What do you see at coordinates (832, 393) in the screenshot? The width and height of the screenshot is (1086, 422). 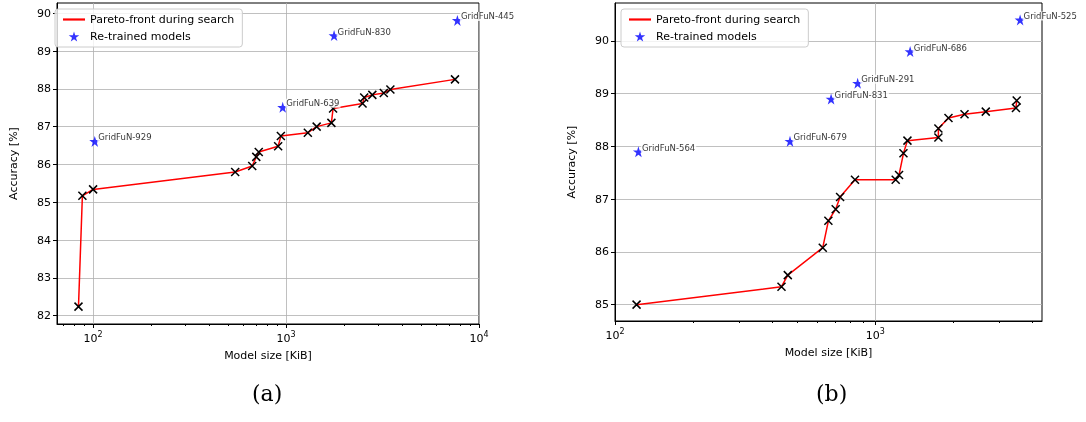 I see `text: (b)` at bounding box center [832, 393].